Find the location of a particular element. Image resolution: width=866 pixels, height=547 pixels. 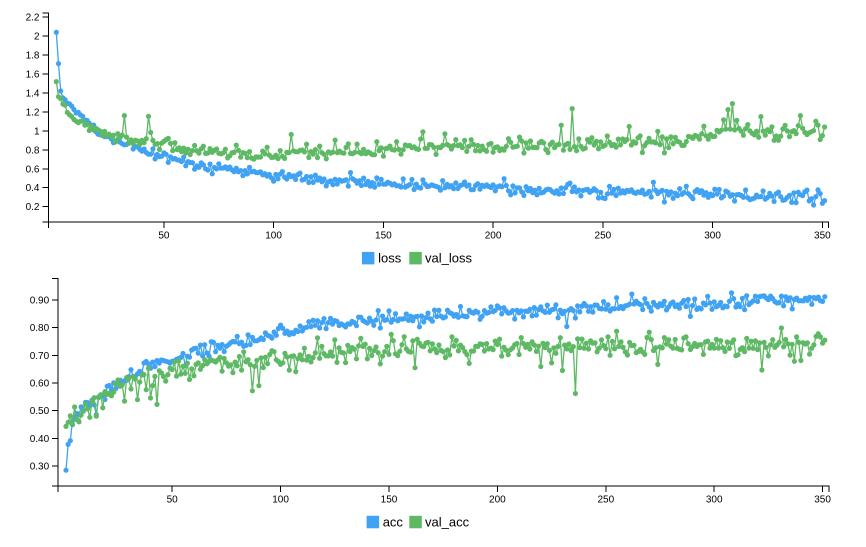

svg-text: acc is located at coordinates (393, 521).